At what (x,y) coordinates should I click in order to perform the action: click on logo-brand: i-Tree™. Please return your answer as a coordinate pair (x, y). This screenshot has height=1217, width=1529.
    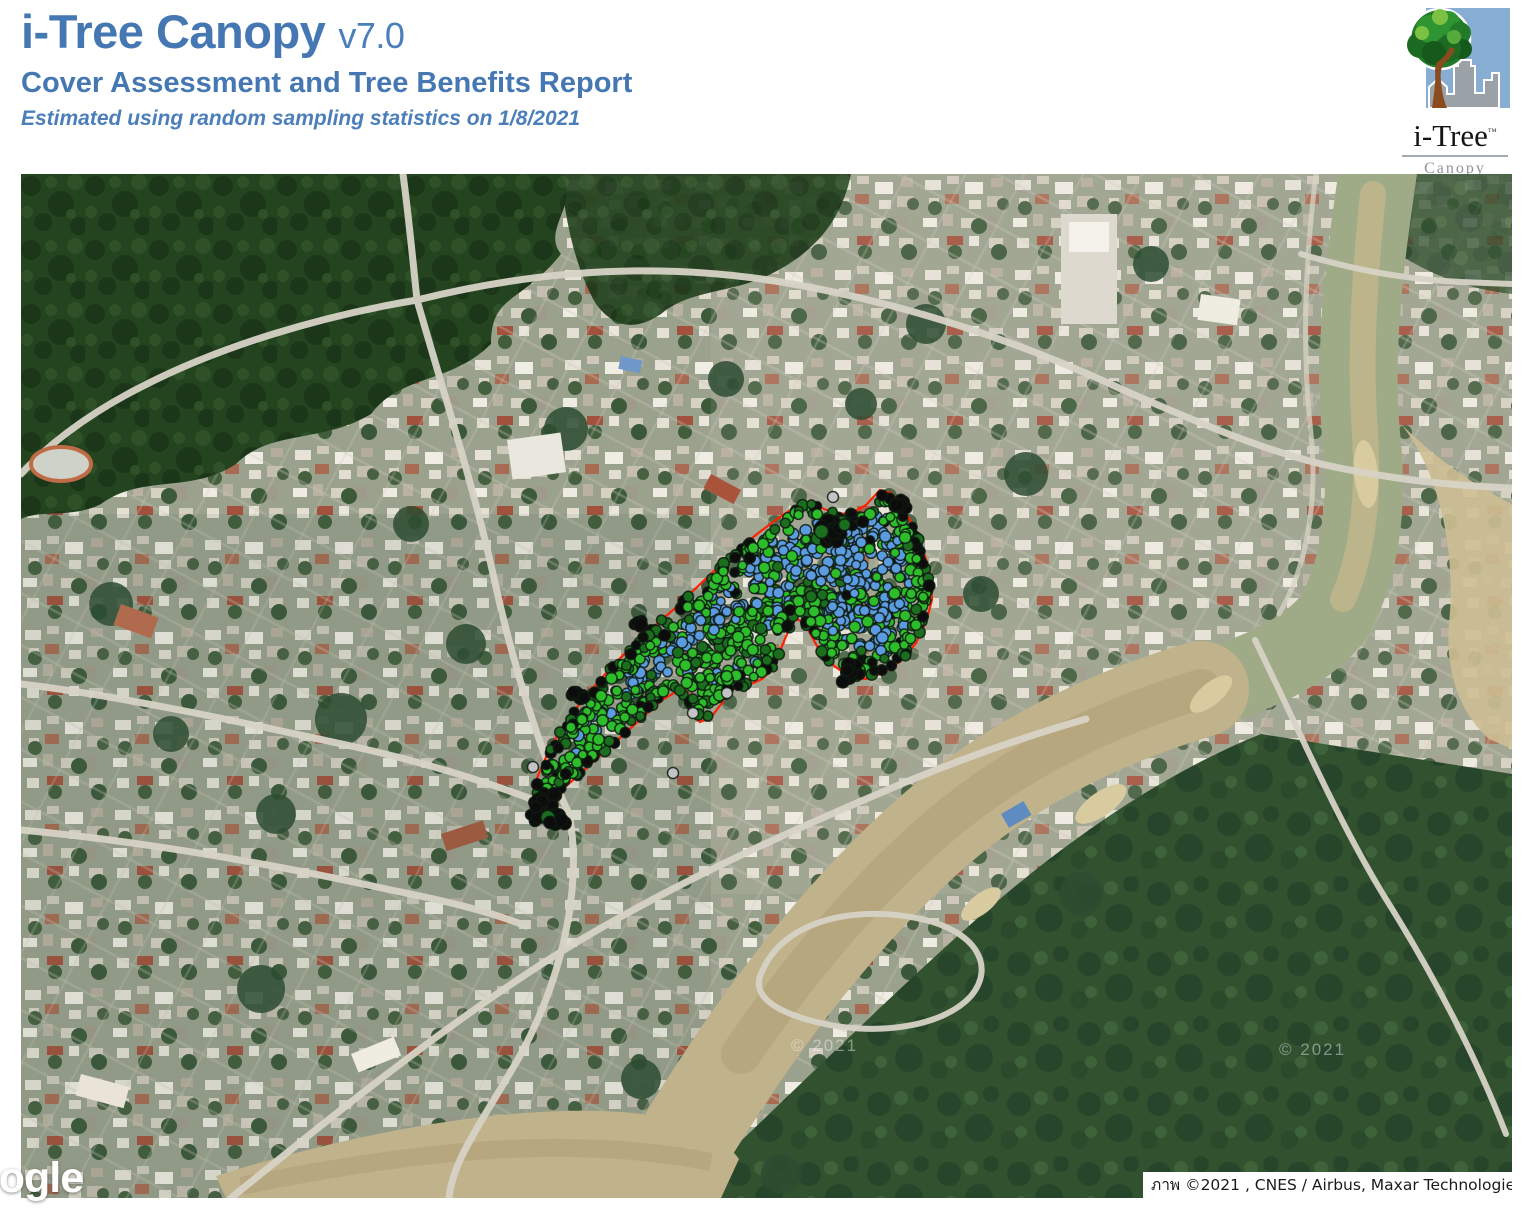
    Looking at the image, I should click on (1455, 135).